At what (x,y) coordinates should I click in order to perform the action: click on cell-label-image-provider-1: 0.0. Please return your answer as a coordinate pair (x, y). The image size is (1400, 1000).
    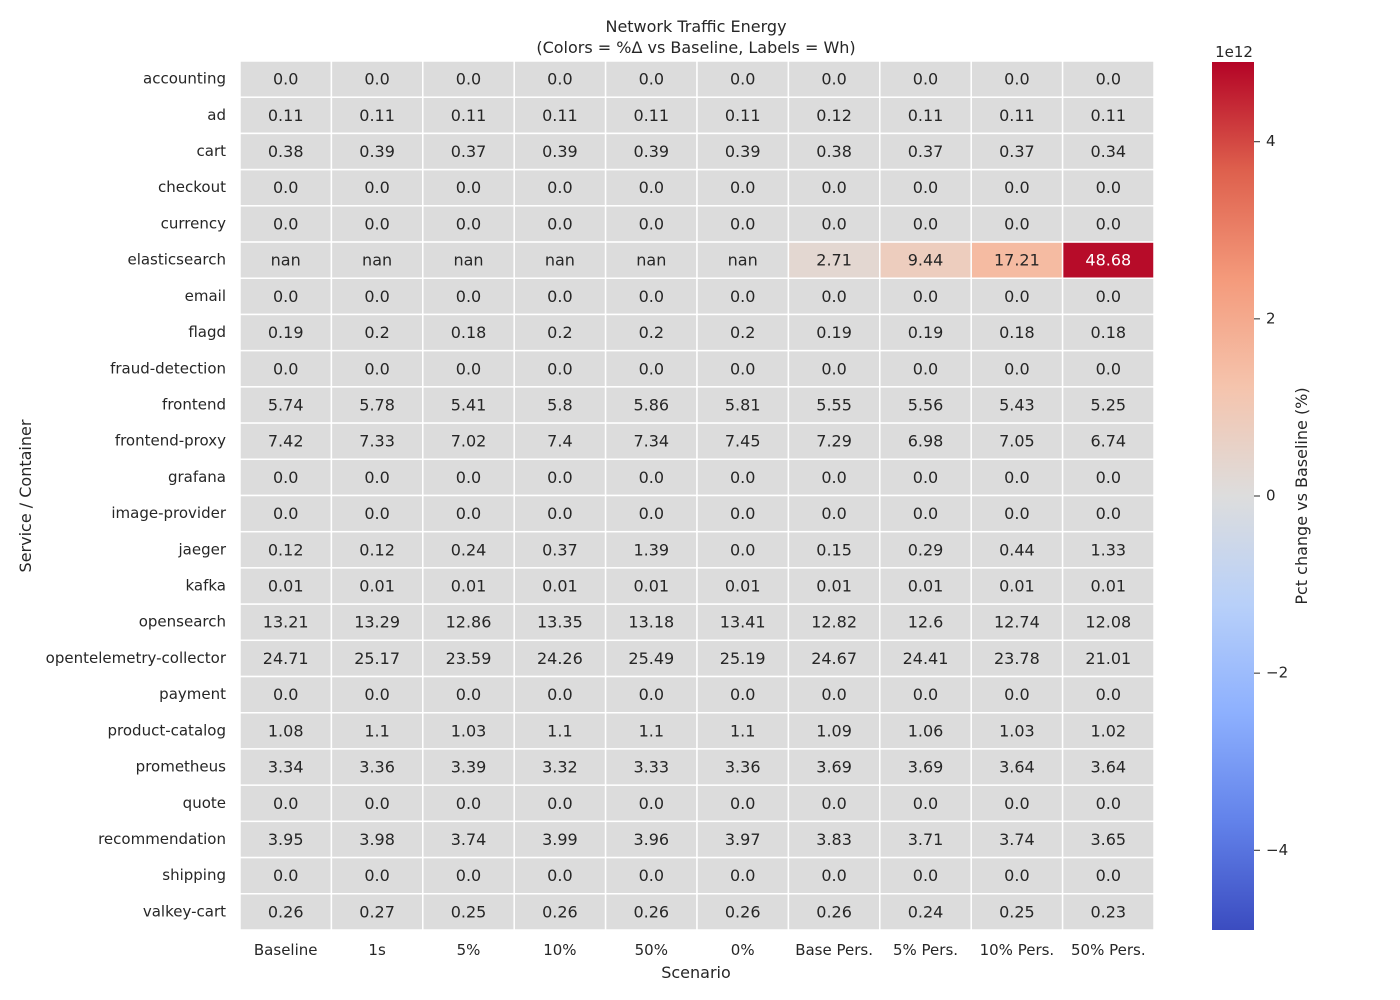
    Looking at the image, I should click on (376, 513).